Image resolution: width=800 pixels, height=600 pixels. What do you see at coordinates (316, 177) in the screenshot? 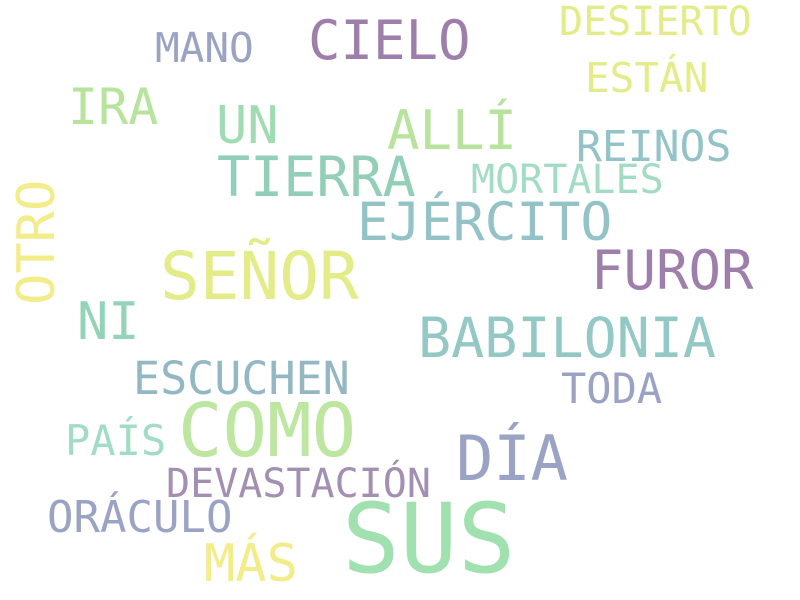
I see `word-tierra: TIERRA` at bounding box center [316, 177].